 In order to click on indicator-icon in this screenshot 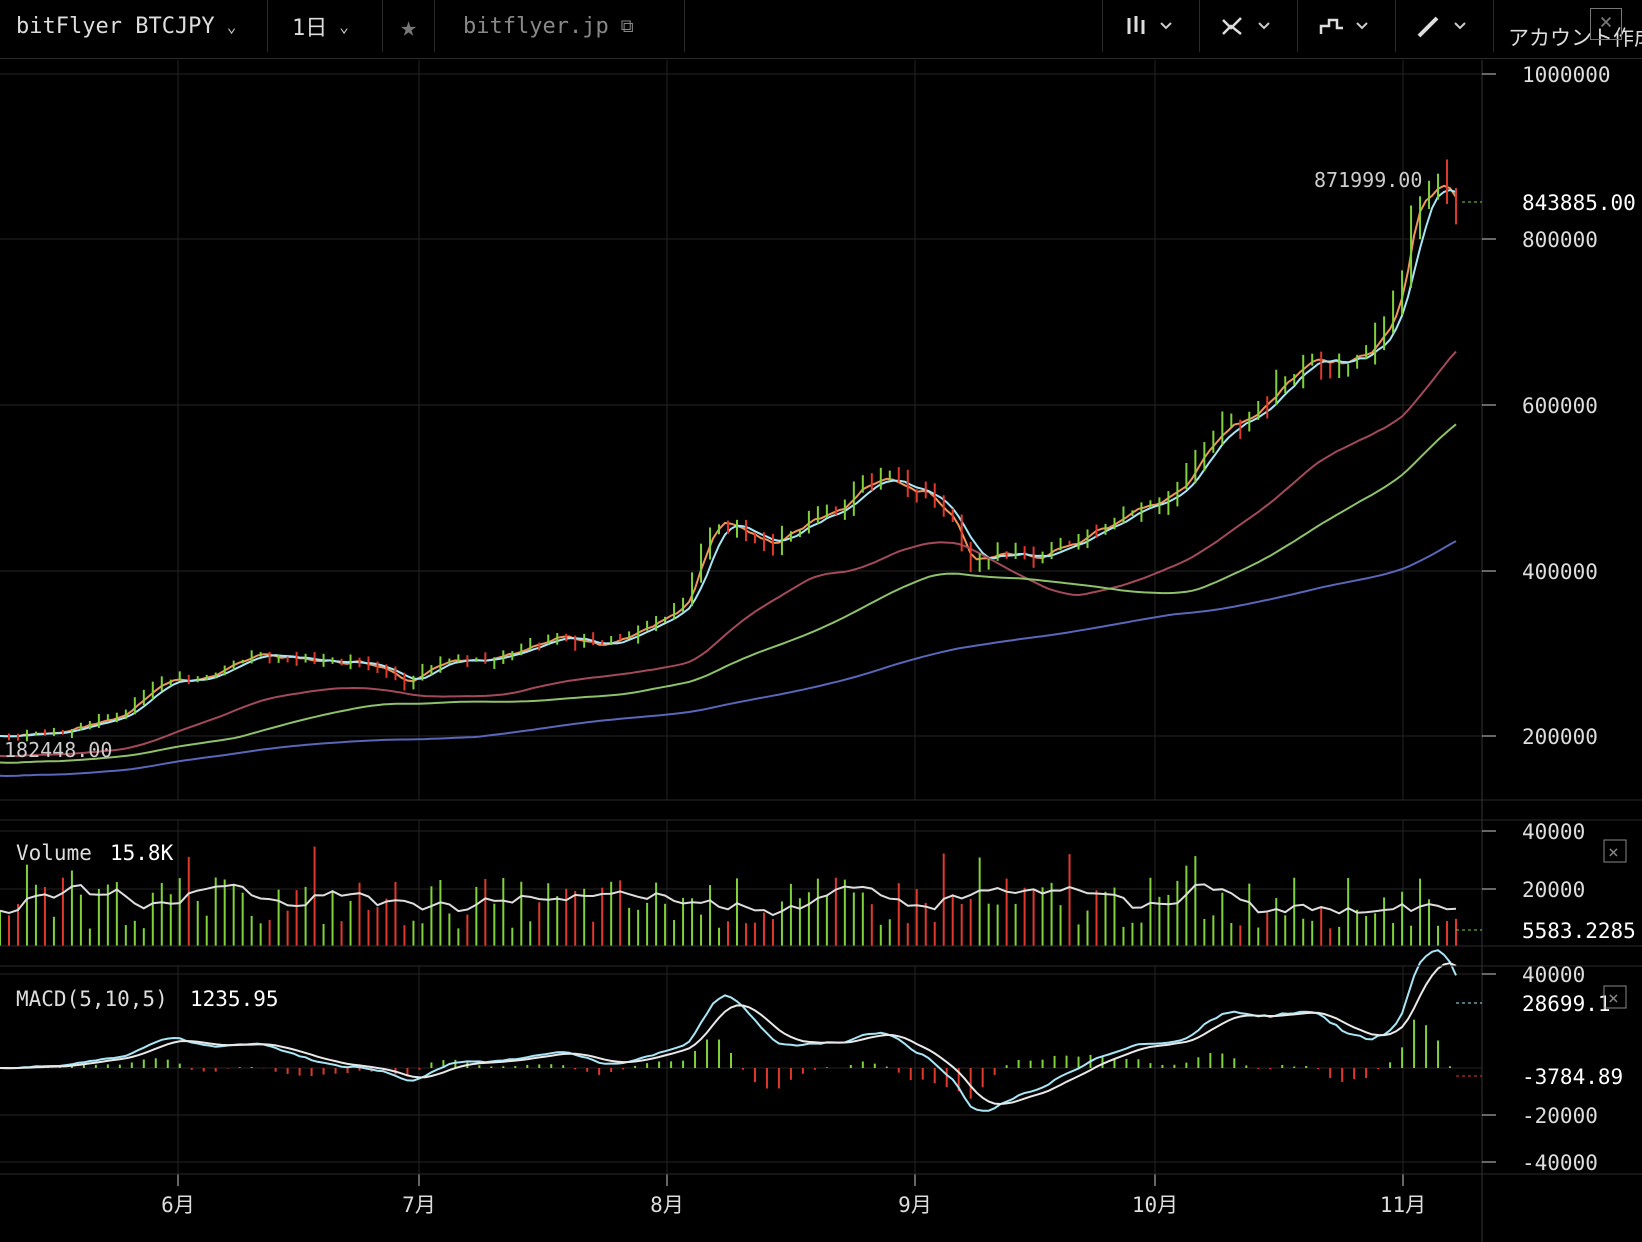, I will do `click(1245, 26)`.